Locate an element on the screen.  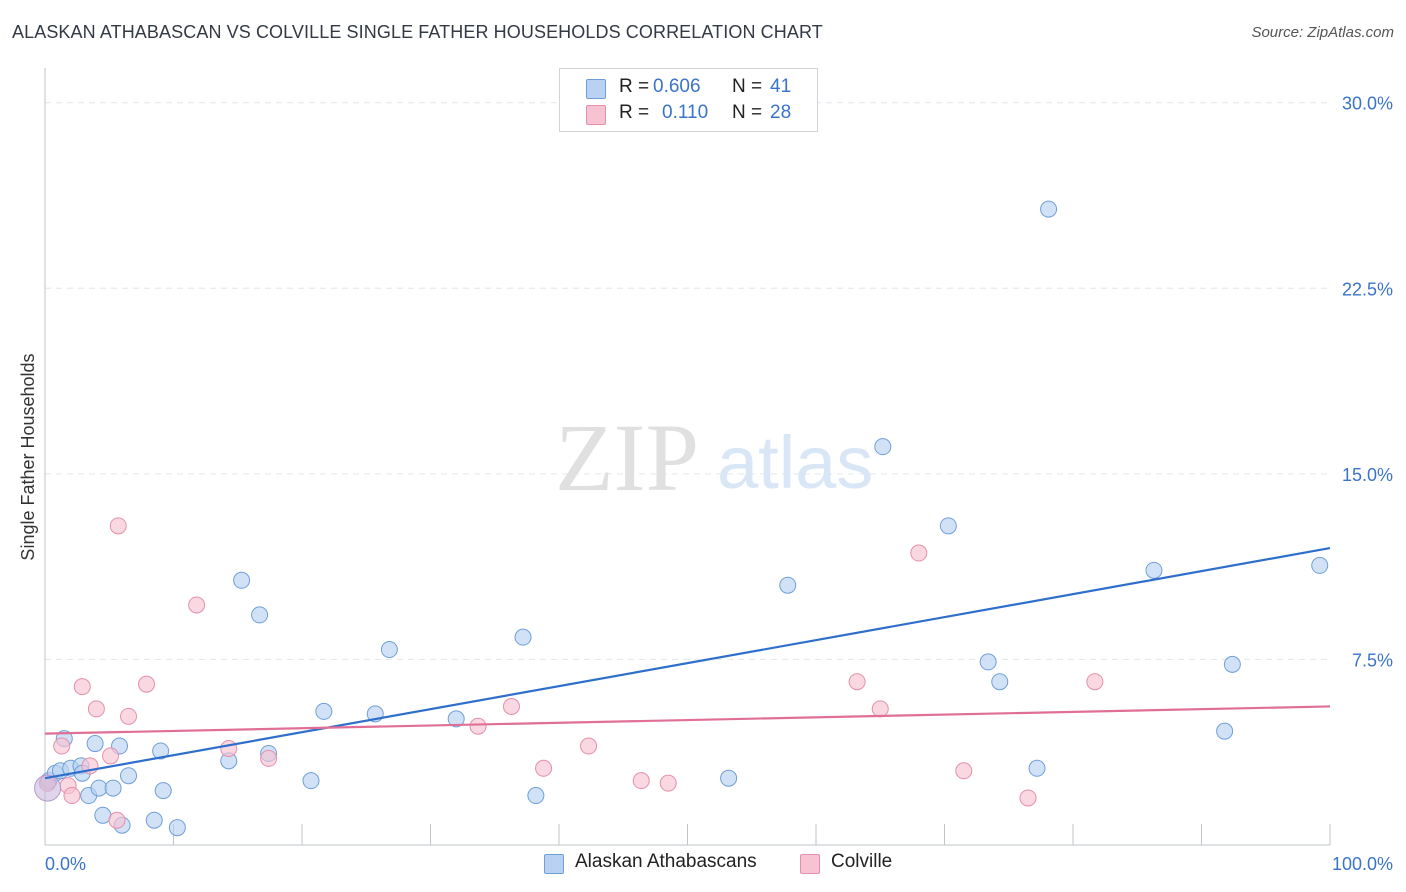
x-tick-labels: 0.0% 100.0% is located at coordinates (719, 864).